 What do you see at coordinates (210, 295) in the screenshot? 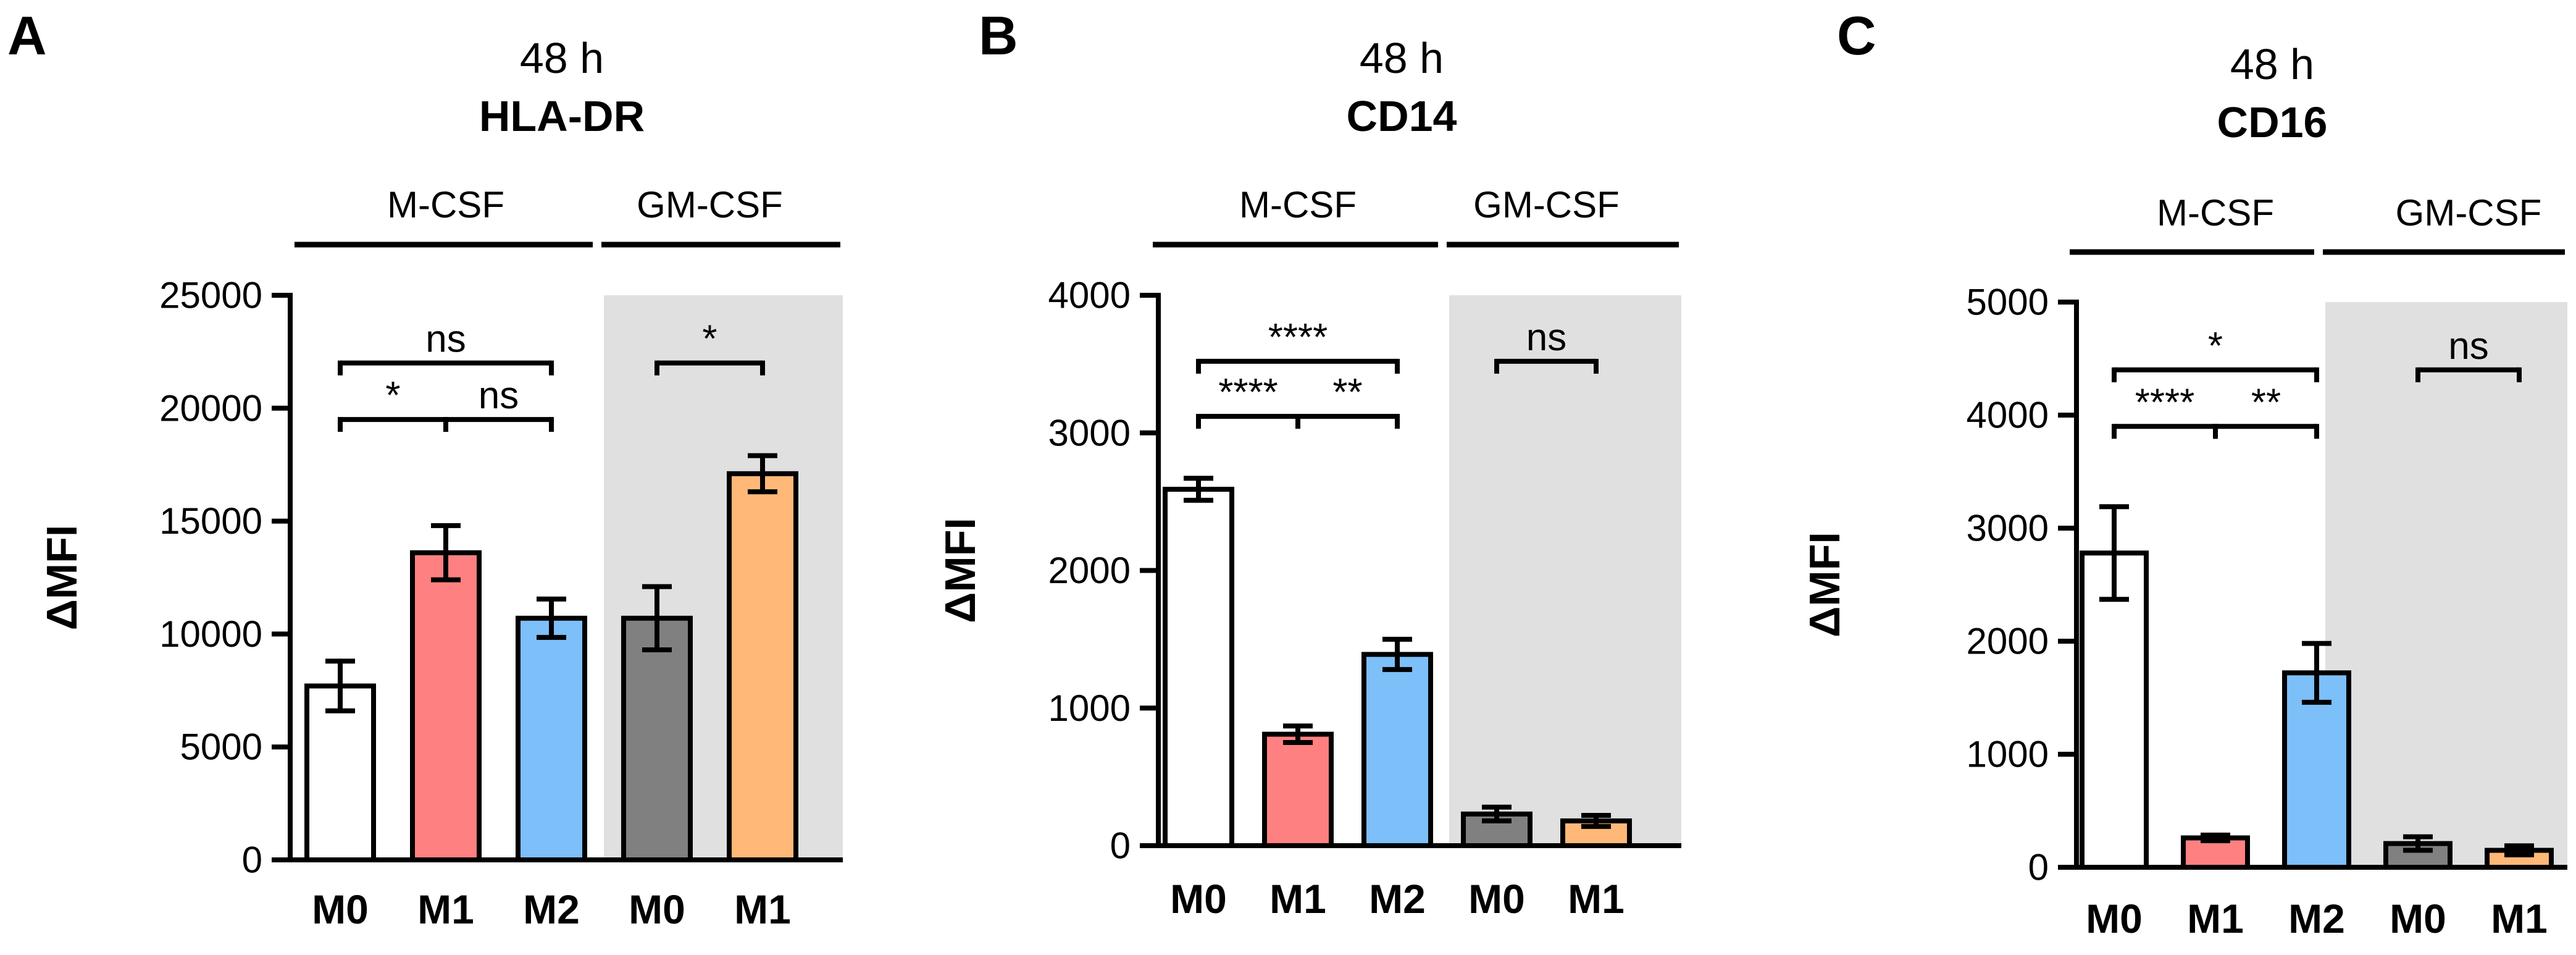
I see `y-tick-label: 25000` at bounding box center [210, 295].